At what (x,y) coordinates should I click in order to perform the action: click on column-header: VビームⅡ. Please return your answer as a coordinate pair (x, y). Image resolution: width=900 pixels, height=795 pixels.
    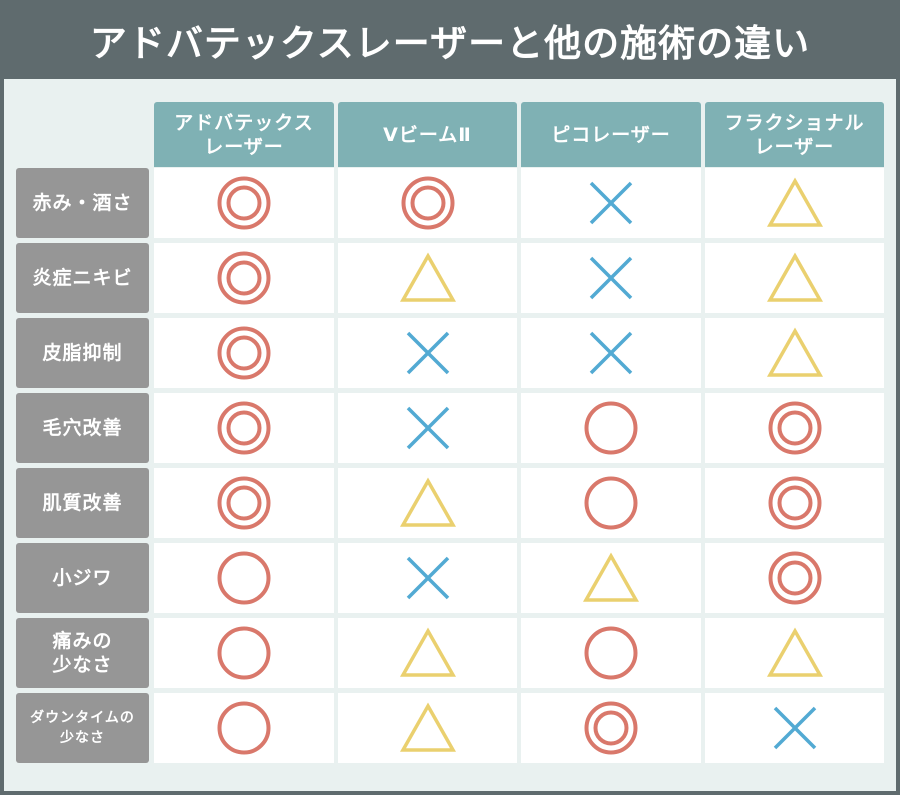
    Looking at the image, I should click on (427, 134).